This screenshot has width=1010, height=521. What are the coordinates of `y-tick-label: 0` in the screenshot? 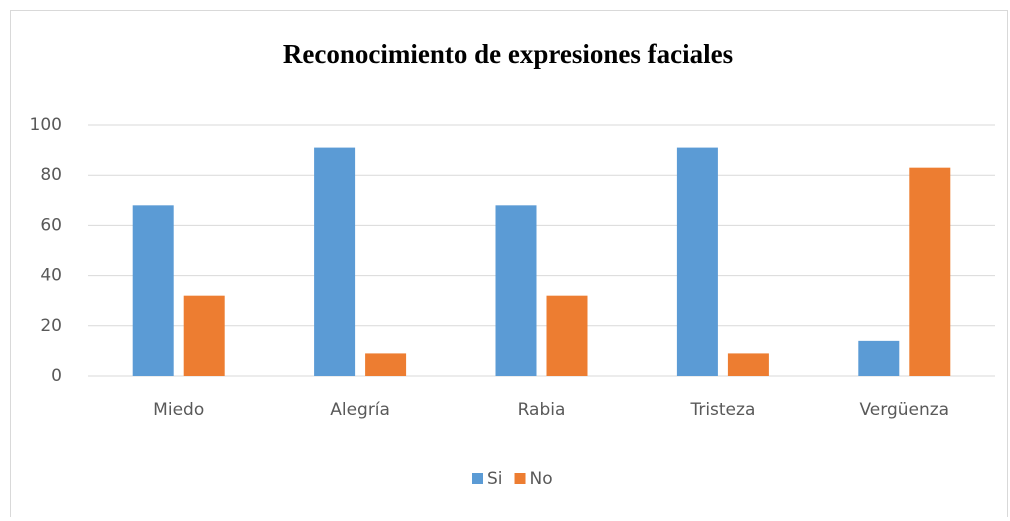 It's located at (56, 376).